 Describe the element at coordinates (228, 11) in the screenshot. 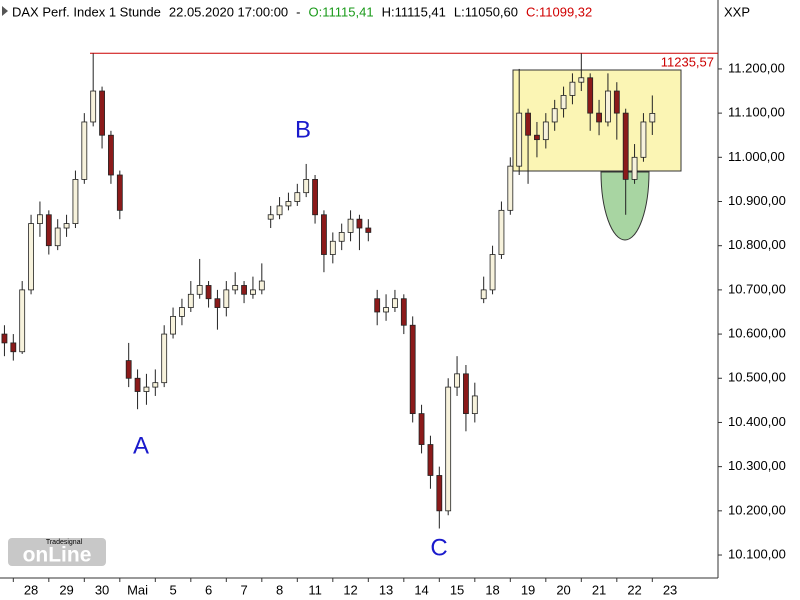

I see `header-datetime: 22.05.2020 17:00:00` at that location.